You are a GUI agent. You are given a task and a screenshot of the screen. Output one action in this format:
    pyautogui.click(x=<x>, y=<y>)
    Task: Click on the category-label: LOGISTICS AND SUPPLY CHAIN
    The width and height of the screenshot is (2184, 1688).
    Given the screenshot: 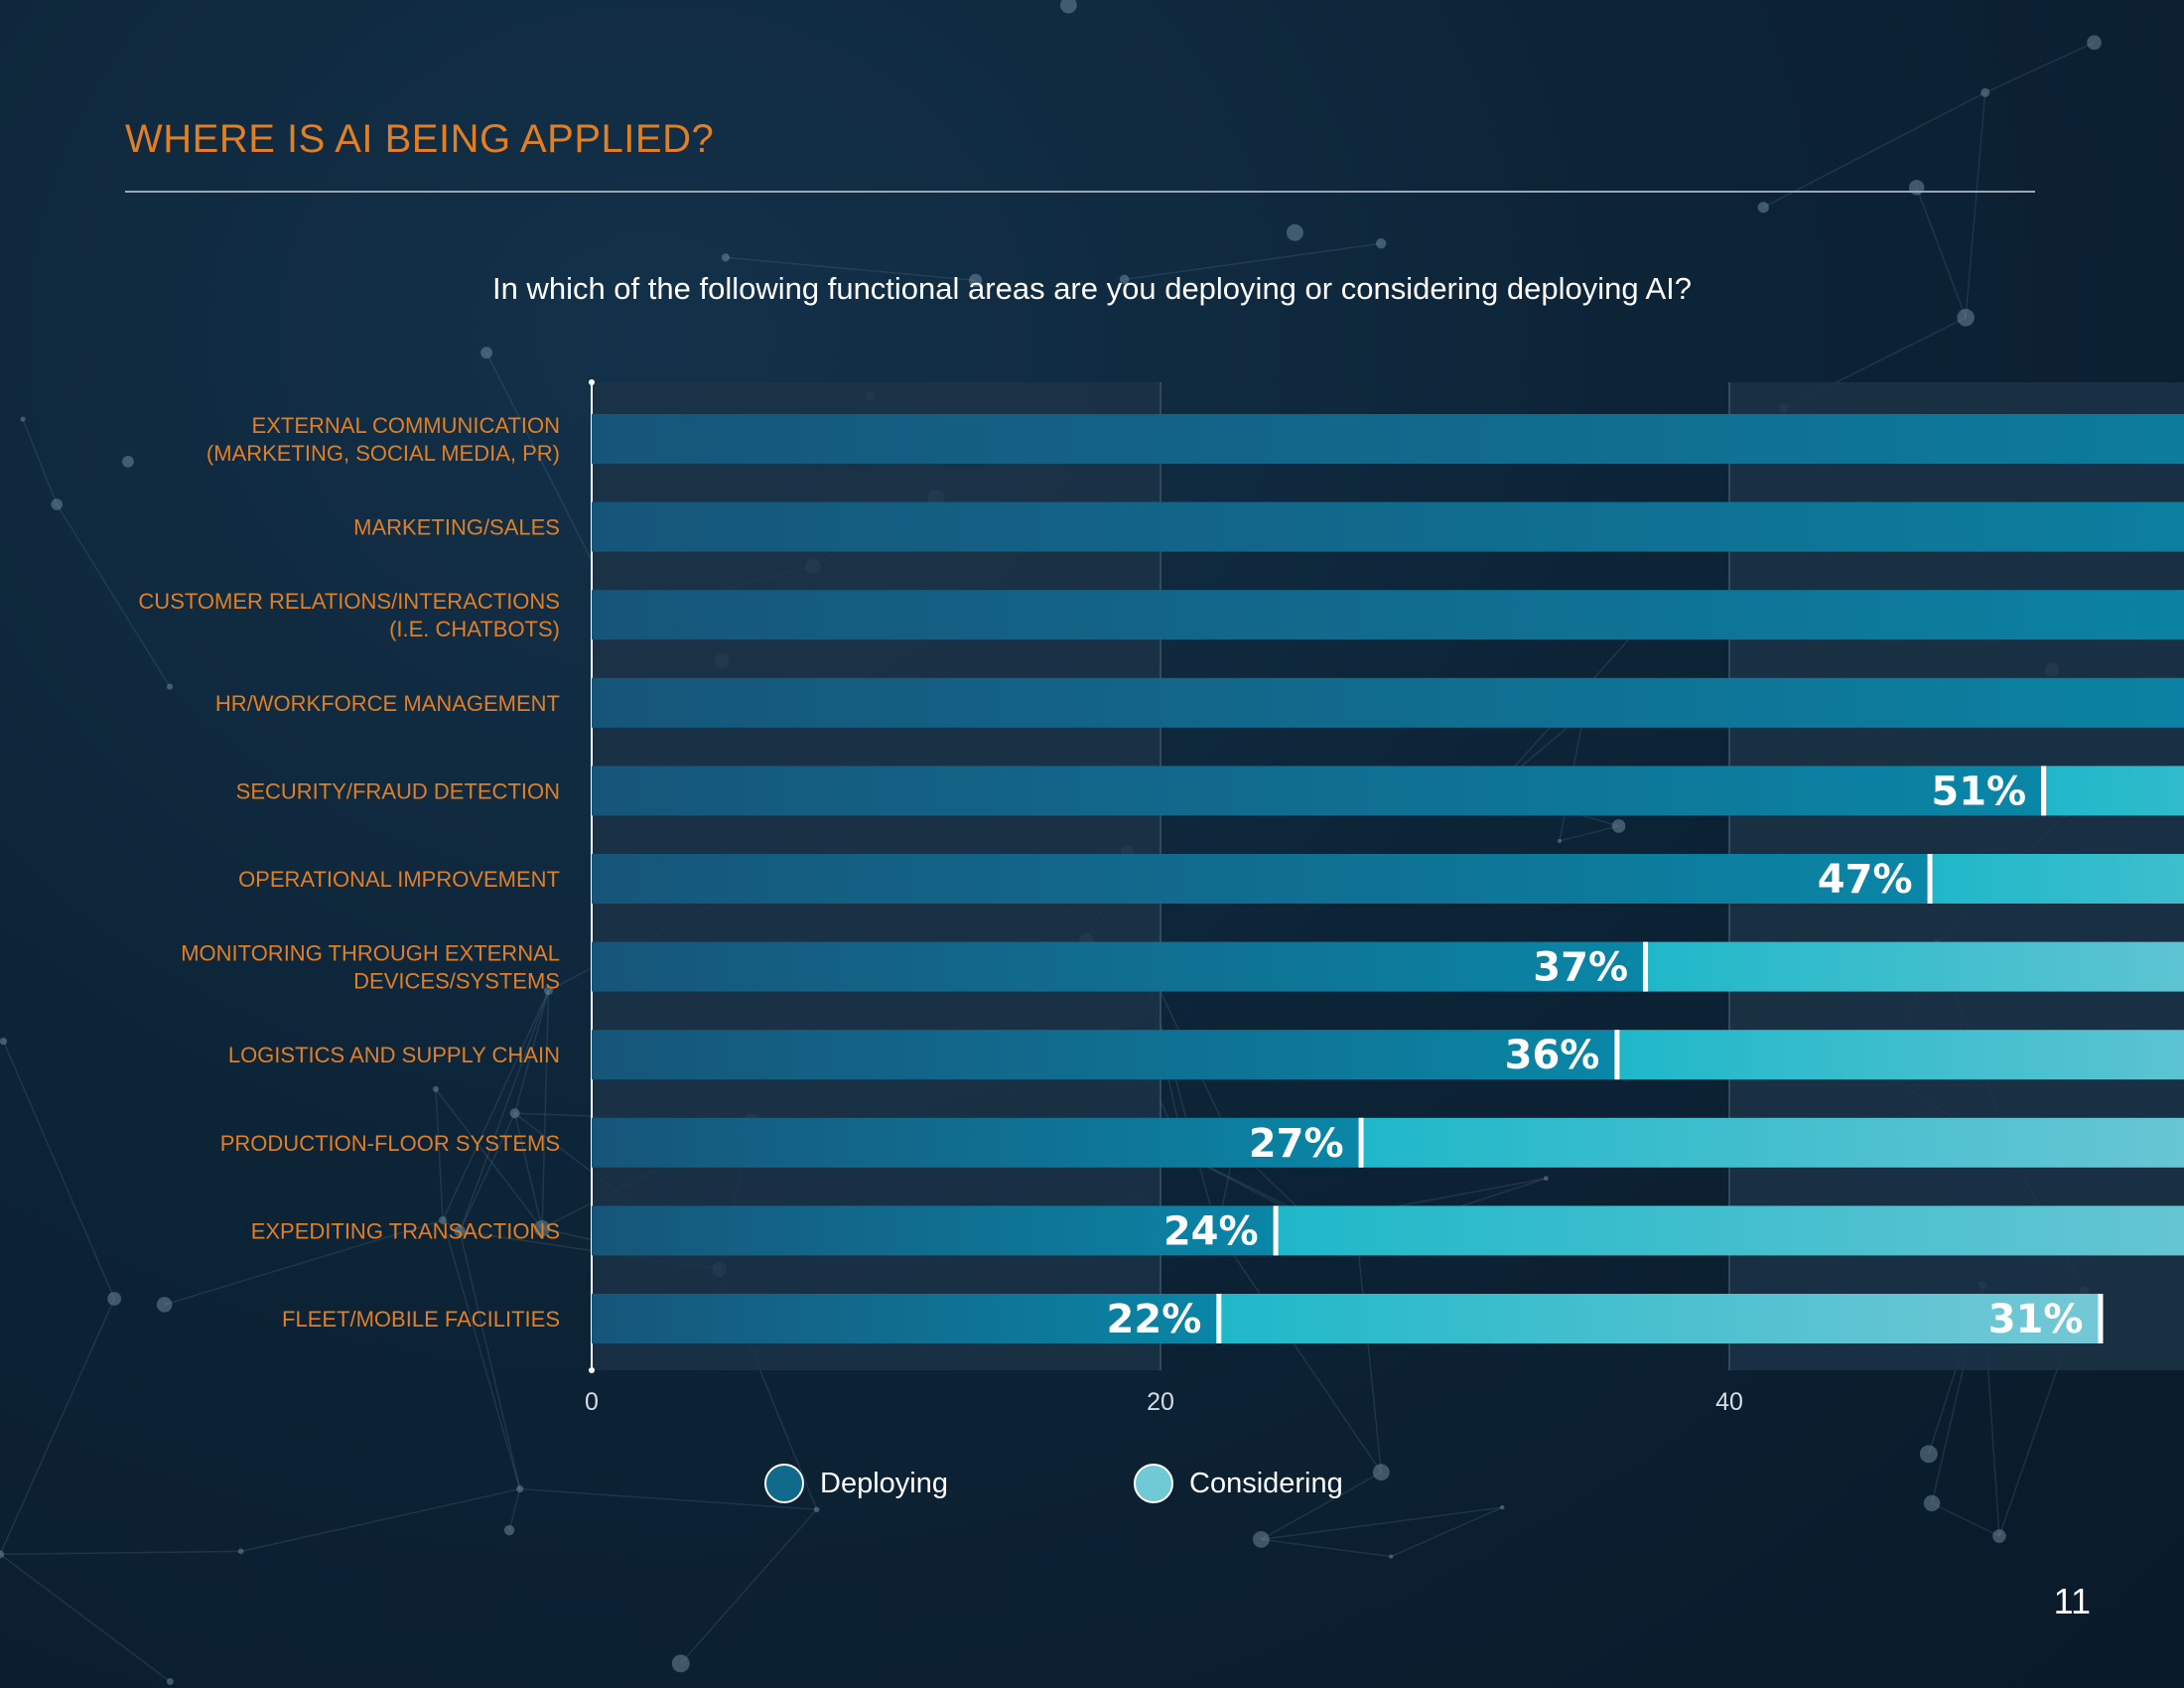 What is the action you would take?
    pyautogui.click(x=394, y=1055)
    